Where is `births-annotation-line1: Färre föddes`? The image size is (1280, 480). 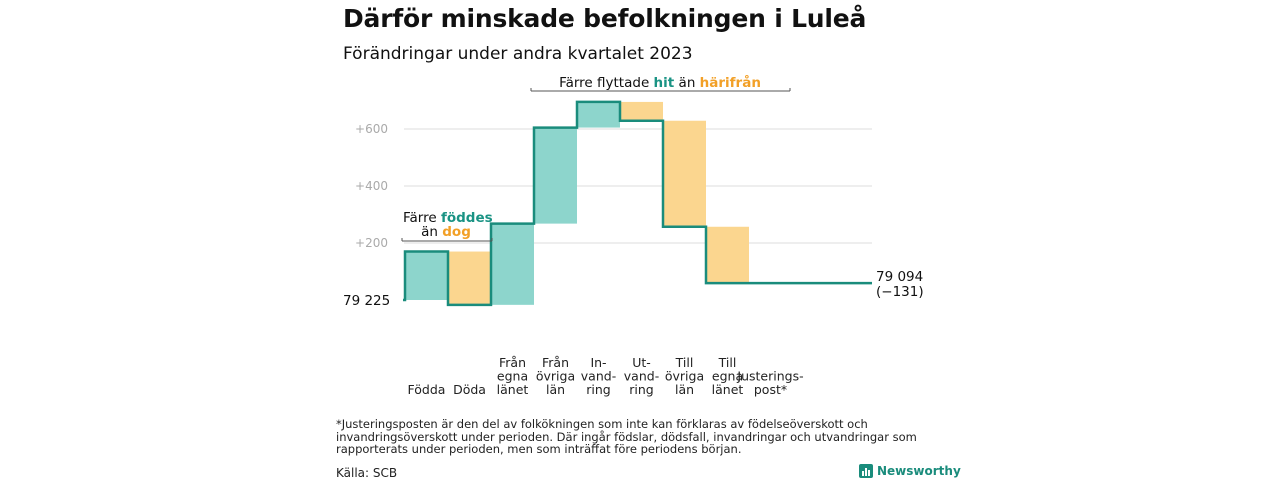
births-annotation-line1: Färre föddes is located at coordinates (448, 218).